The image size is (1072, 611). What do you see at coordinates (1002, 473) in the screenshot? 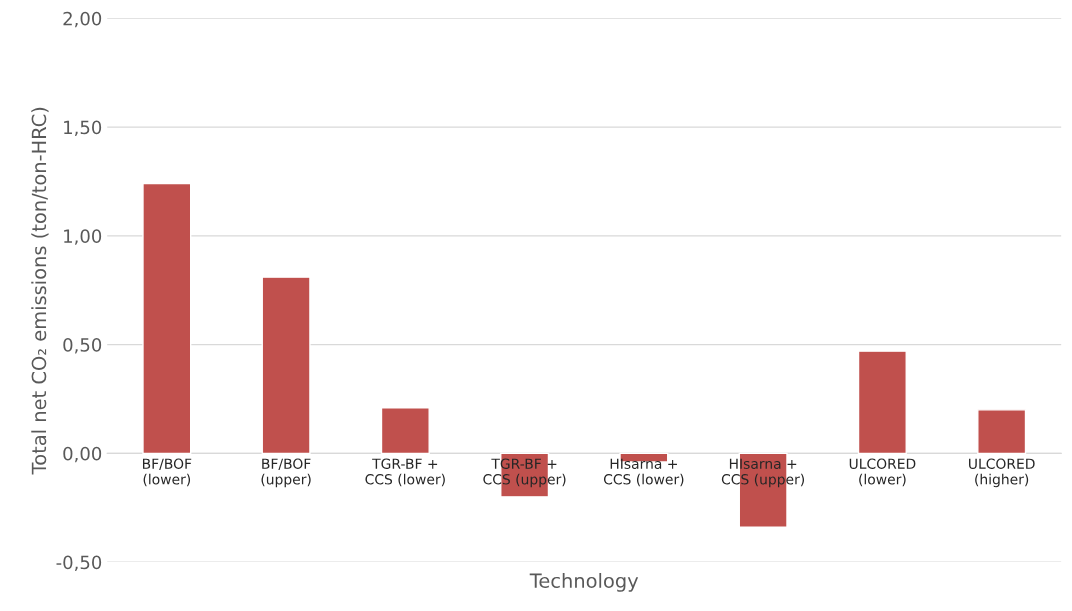
I see `x-tick-label: ULCORED (higher)` at bounding box center [1002, 473].